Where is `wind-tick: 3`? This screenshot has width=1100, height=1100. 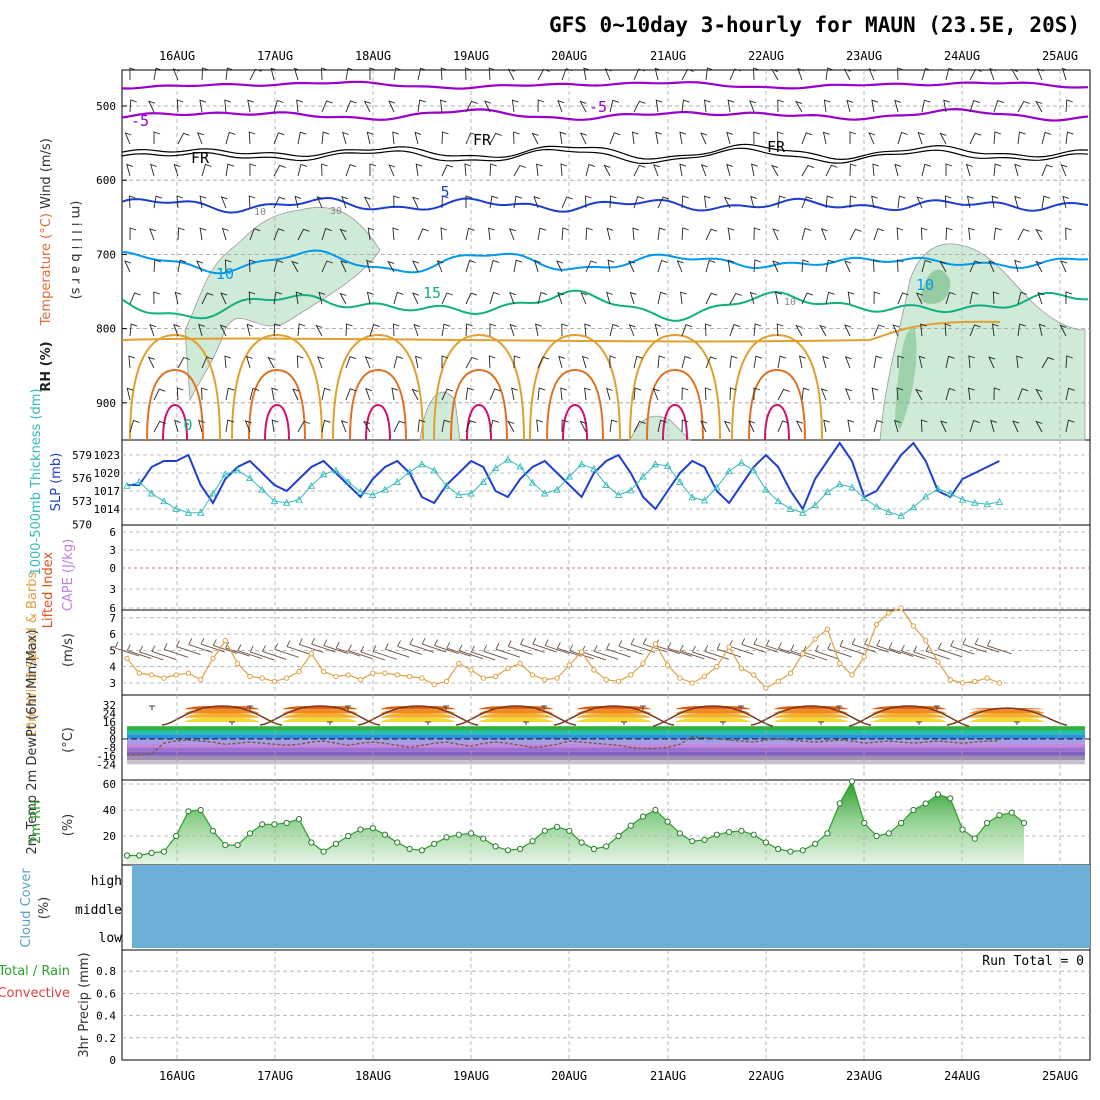
wind-tick: 3 is located at coordinates (112, 683).